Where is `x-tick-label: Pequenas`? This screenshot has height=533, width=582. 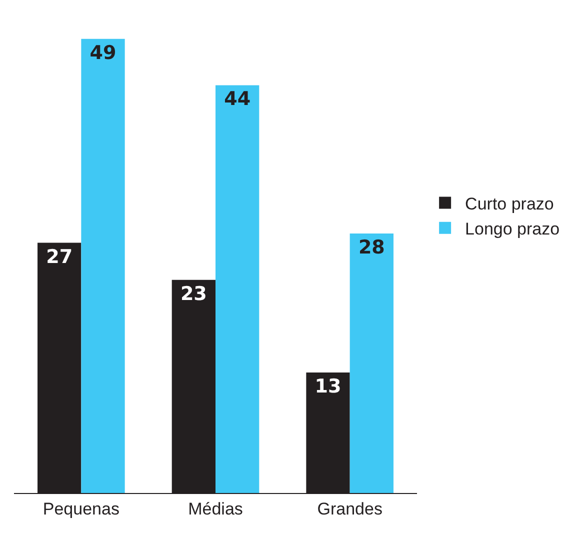 x-tick-label: Pequenas is located at coordinates (81, 508).